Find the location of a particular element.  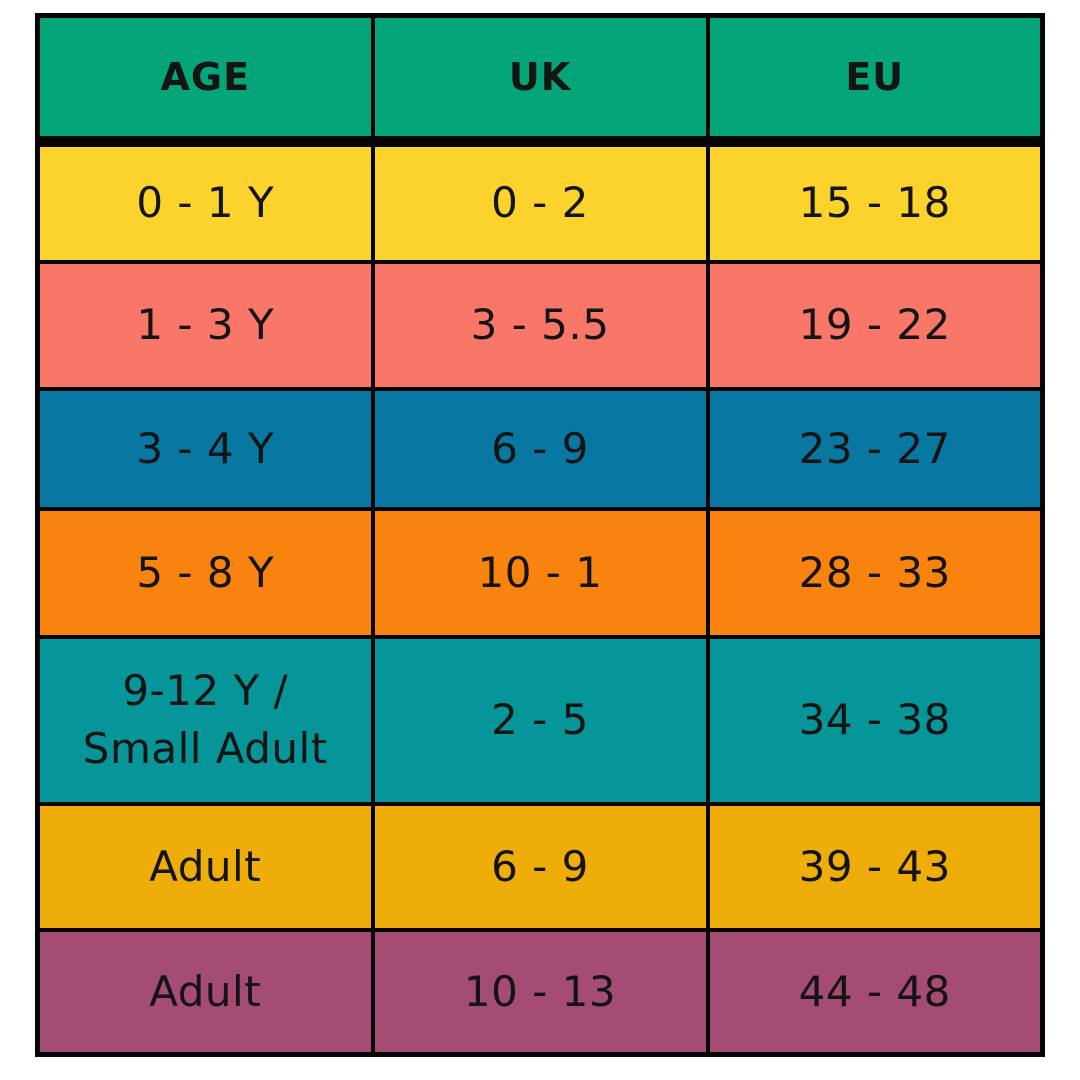

table-row: Adult 10 - 13 44 - 48 is located at coordinates (540, 992).